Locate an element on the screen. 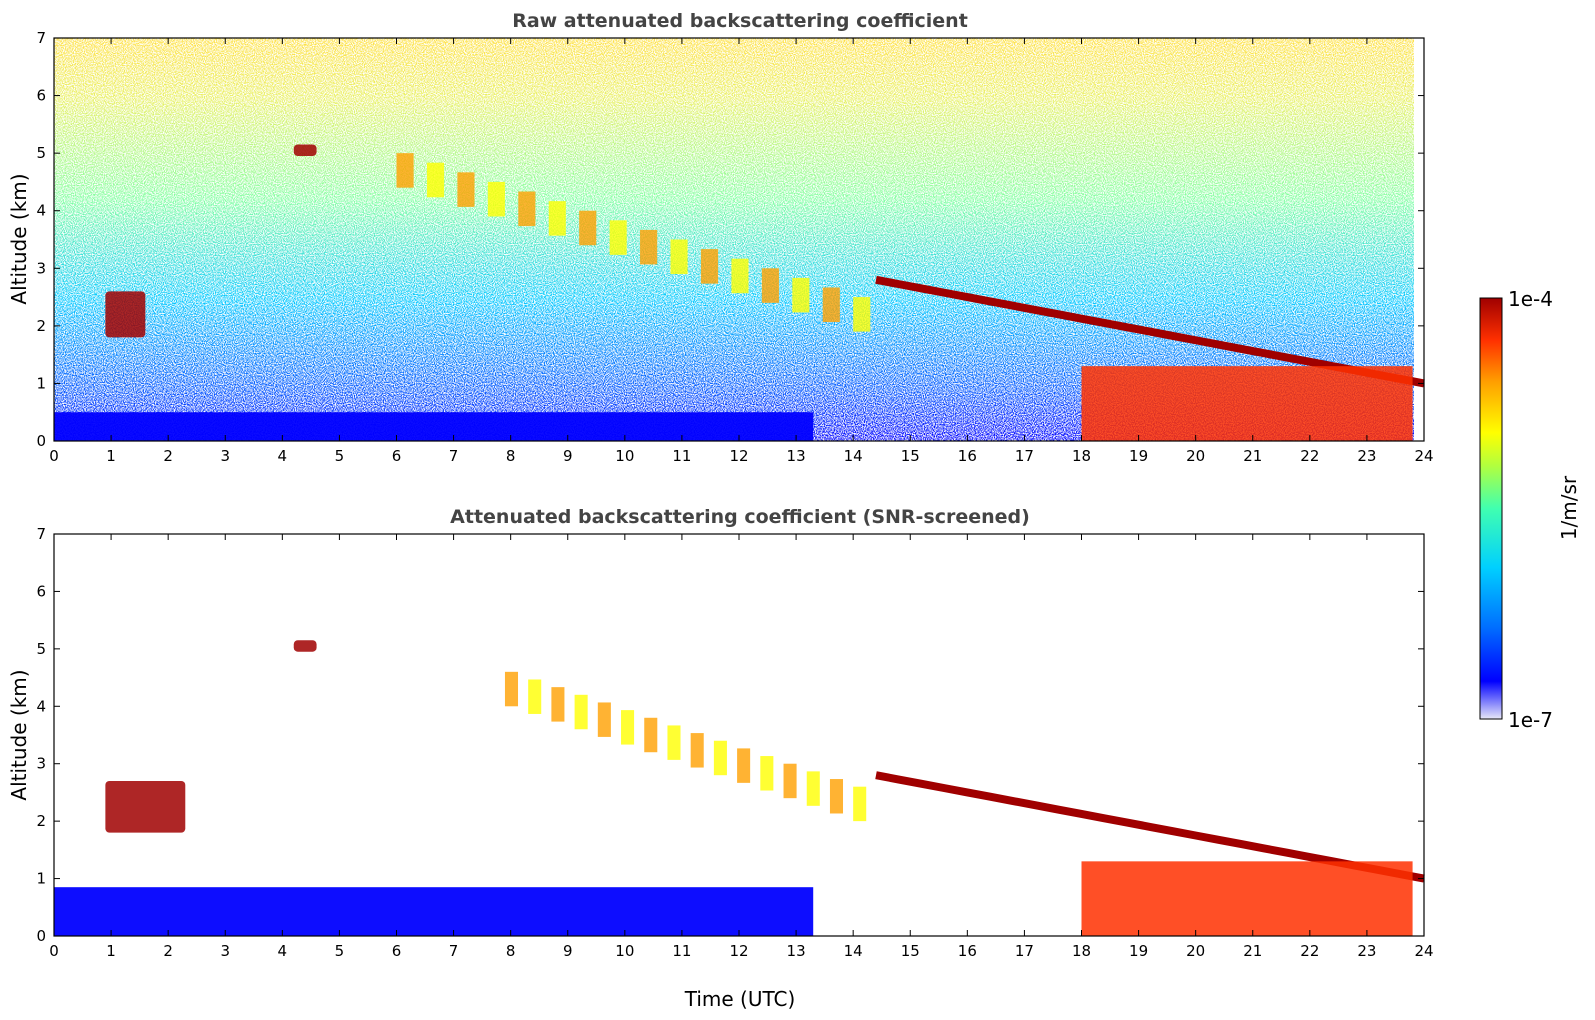 The width and height of the screenshot is (1595, 1020). x-tick-label: 14 is located at coordinates (853, 456).